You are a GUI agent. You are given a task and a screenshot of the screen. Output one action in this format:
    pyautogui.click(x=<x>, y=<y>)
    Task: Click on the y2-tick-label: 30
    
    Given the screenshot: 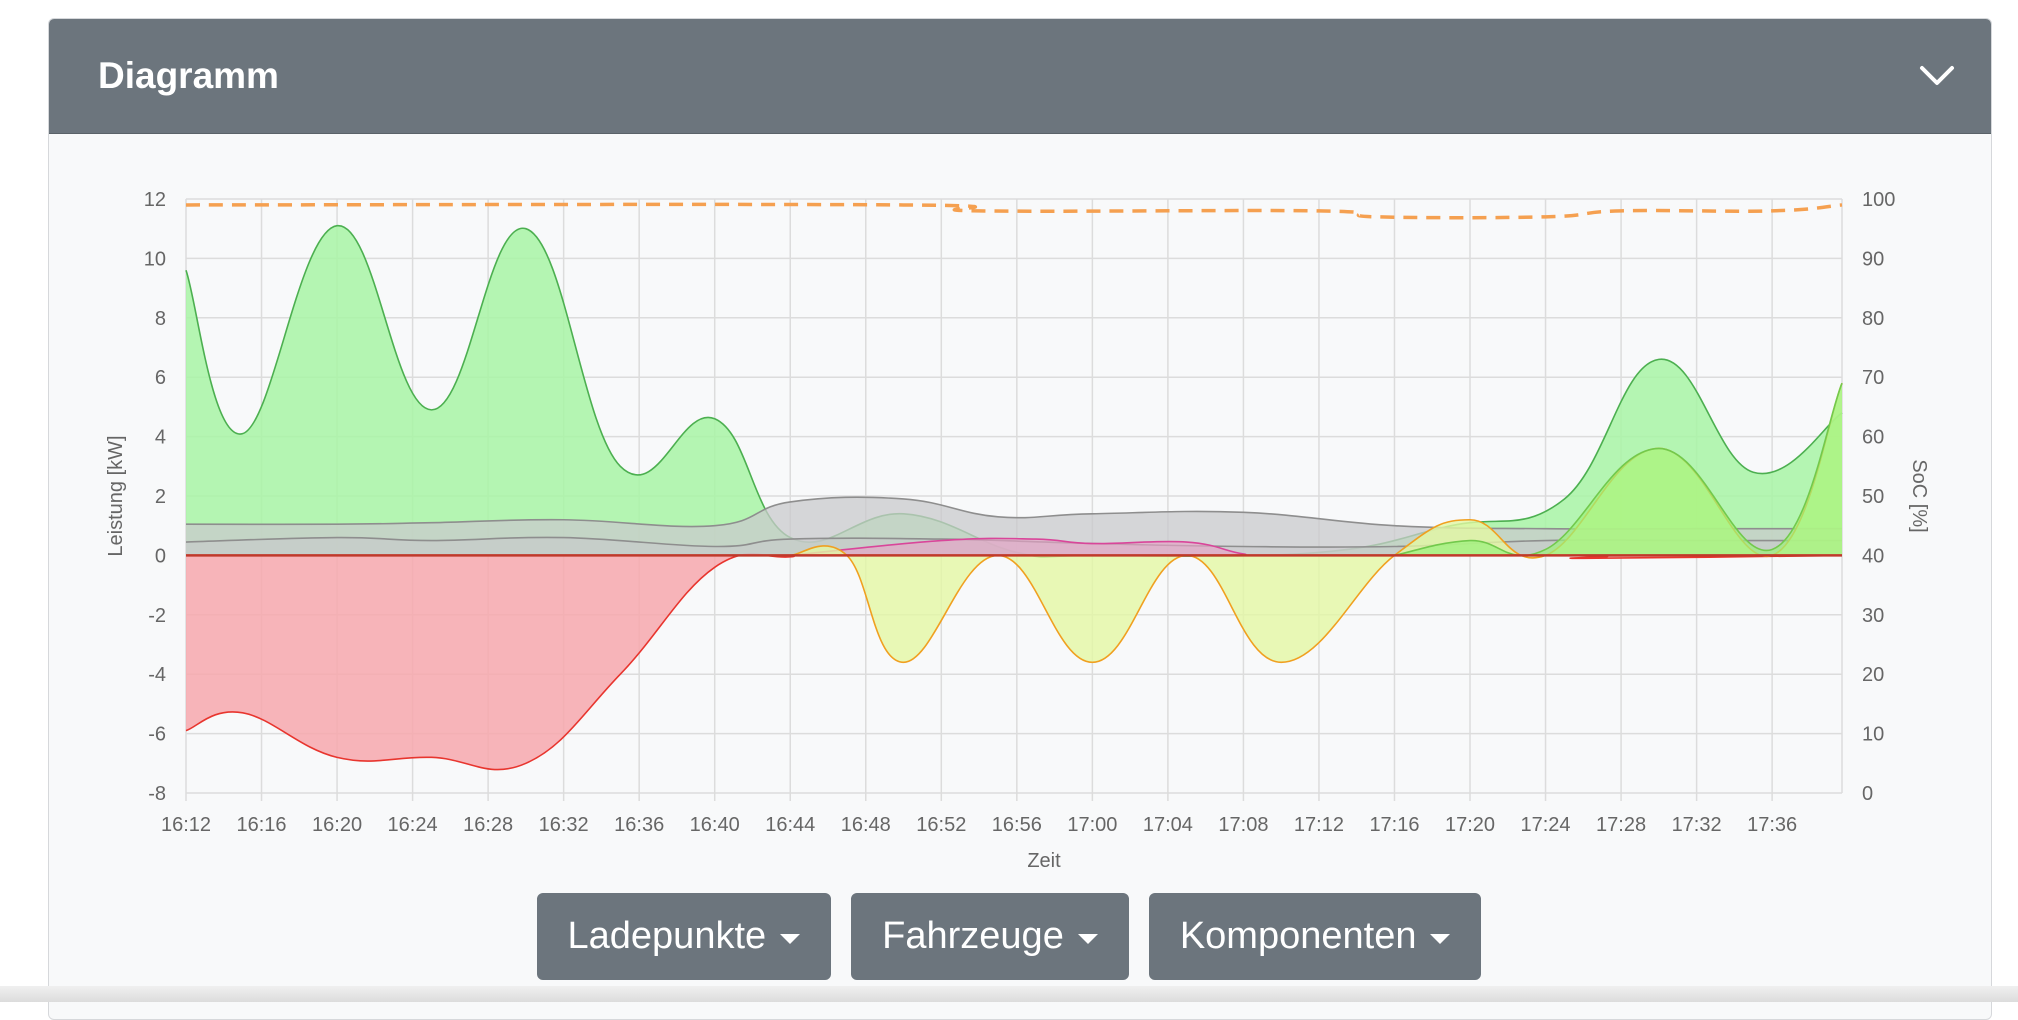 What is the action you would take?
    pyautogui.click(x=1873, y=616)
    